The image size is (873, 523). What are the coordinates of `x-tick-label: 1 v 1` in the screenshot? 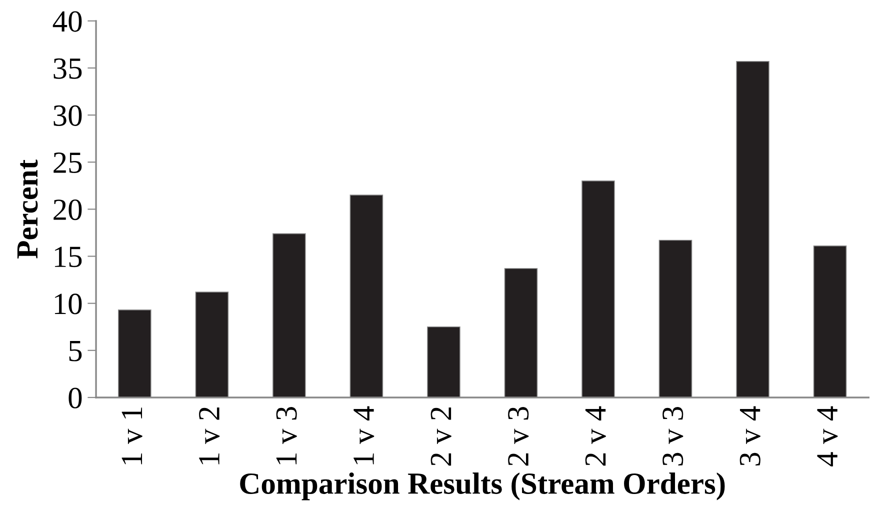 It's located at (132, 436).